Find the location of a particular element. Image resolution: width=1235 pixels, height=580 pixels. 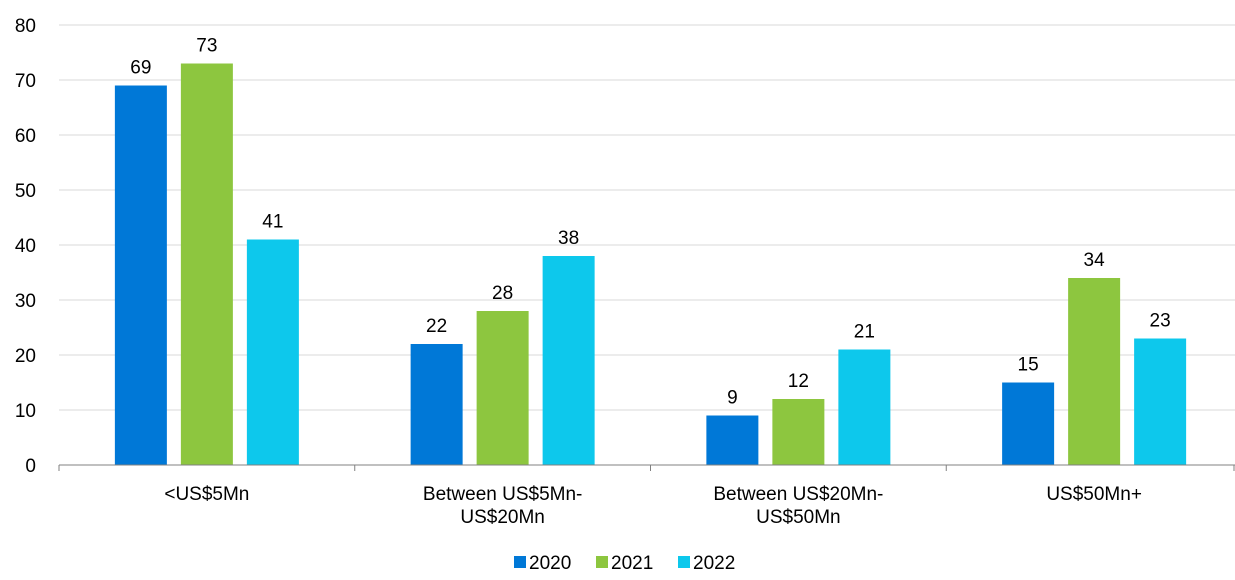

y-tick-label: 40 is located at coordinates (25, 246).